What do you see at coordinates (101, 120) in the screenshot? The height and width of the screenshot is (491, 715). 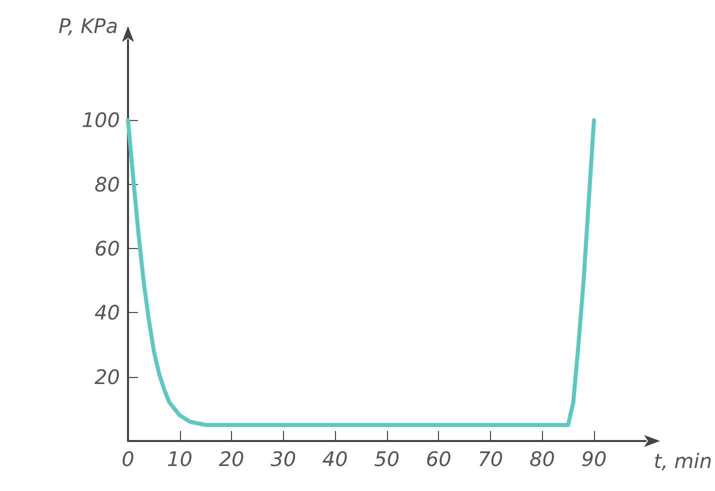 I see `y-tick-label: 100` at bounding box center [101, 120].